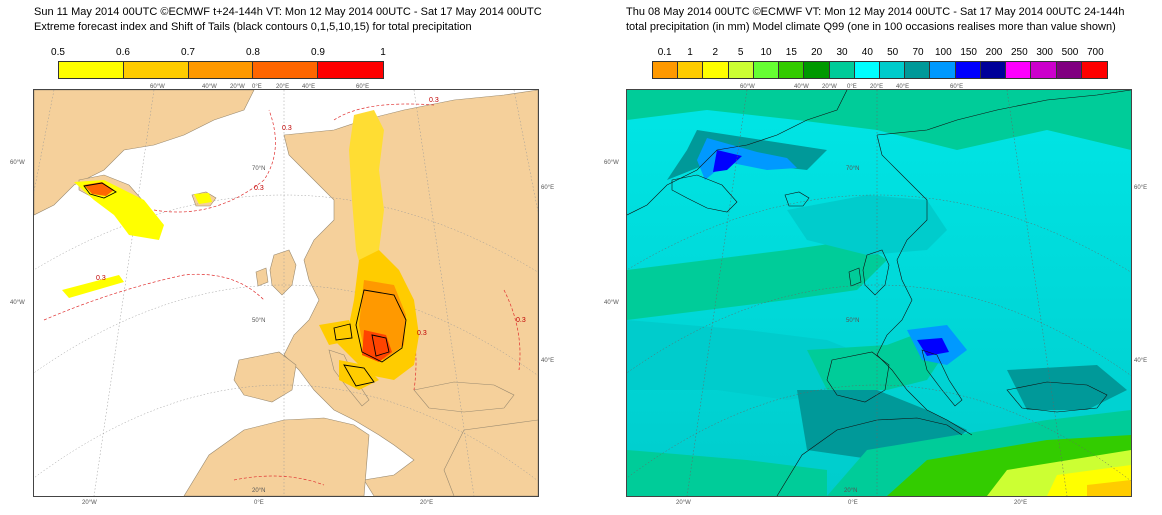 The image size is (1162, 515). What do you see at coordinates (383, 52) in the screenshot?
I see `efi-tick: 1` at bounding box center [383, 52].